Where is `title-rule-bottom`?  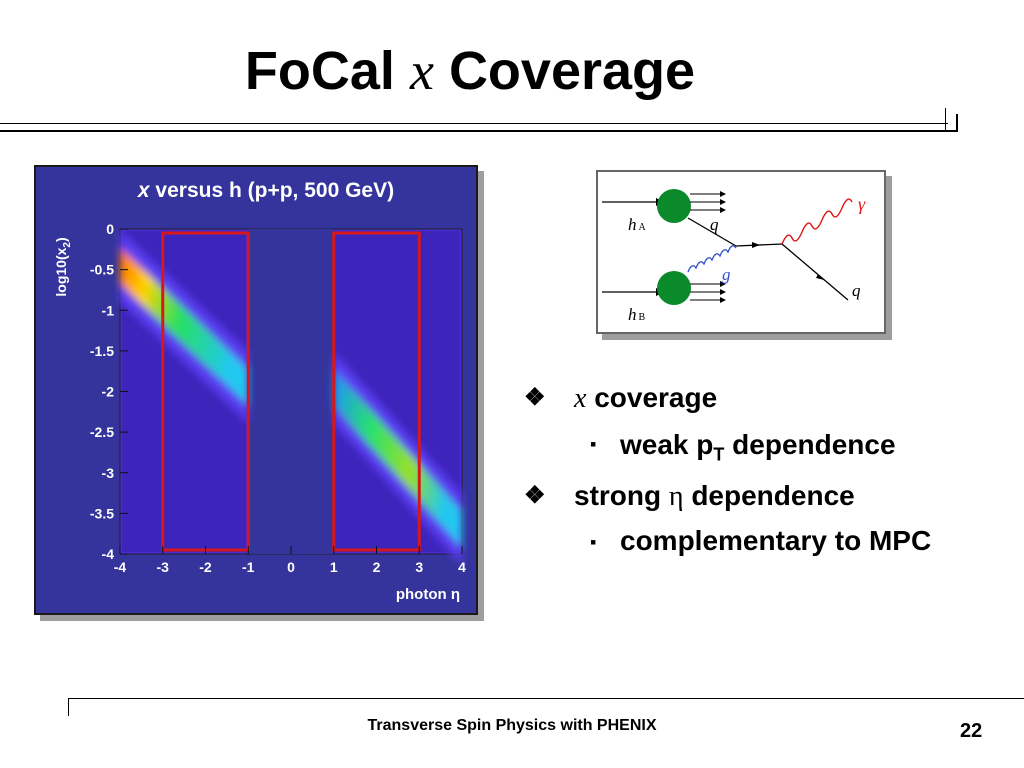 title-rule-bottom is located at coordinates (479, 131).